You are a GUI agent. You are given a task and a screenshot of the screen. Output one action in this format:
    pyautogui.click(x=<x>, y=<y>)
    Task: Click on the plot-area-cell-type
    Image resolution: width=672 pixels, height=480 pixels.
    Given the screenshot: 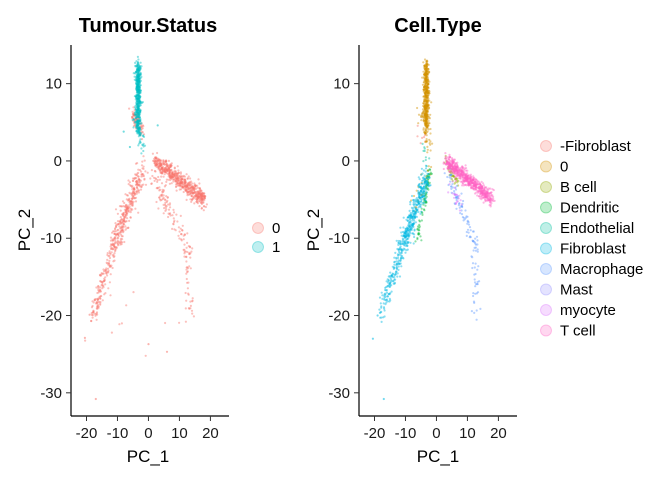 What is the action you would take?
    pyautogui.click(x=433, y=229)
    